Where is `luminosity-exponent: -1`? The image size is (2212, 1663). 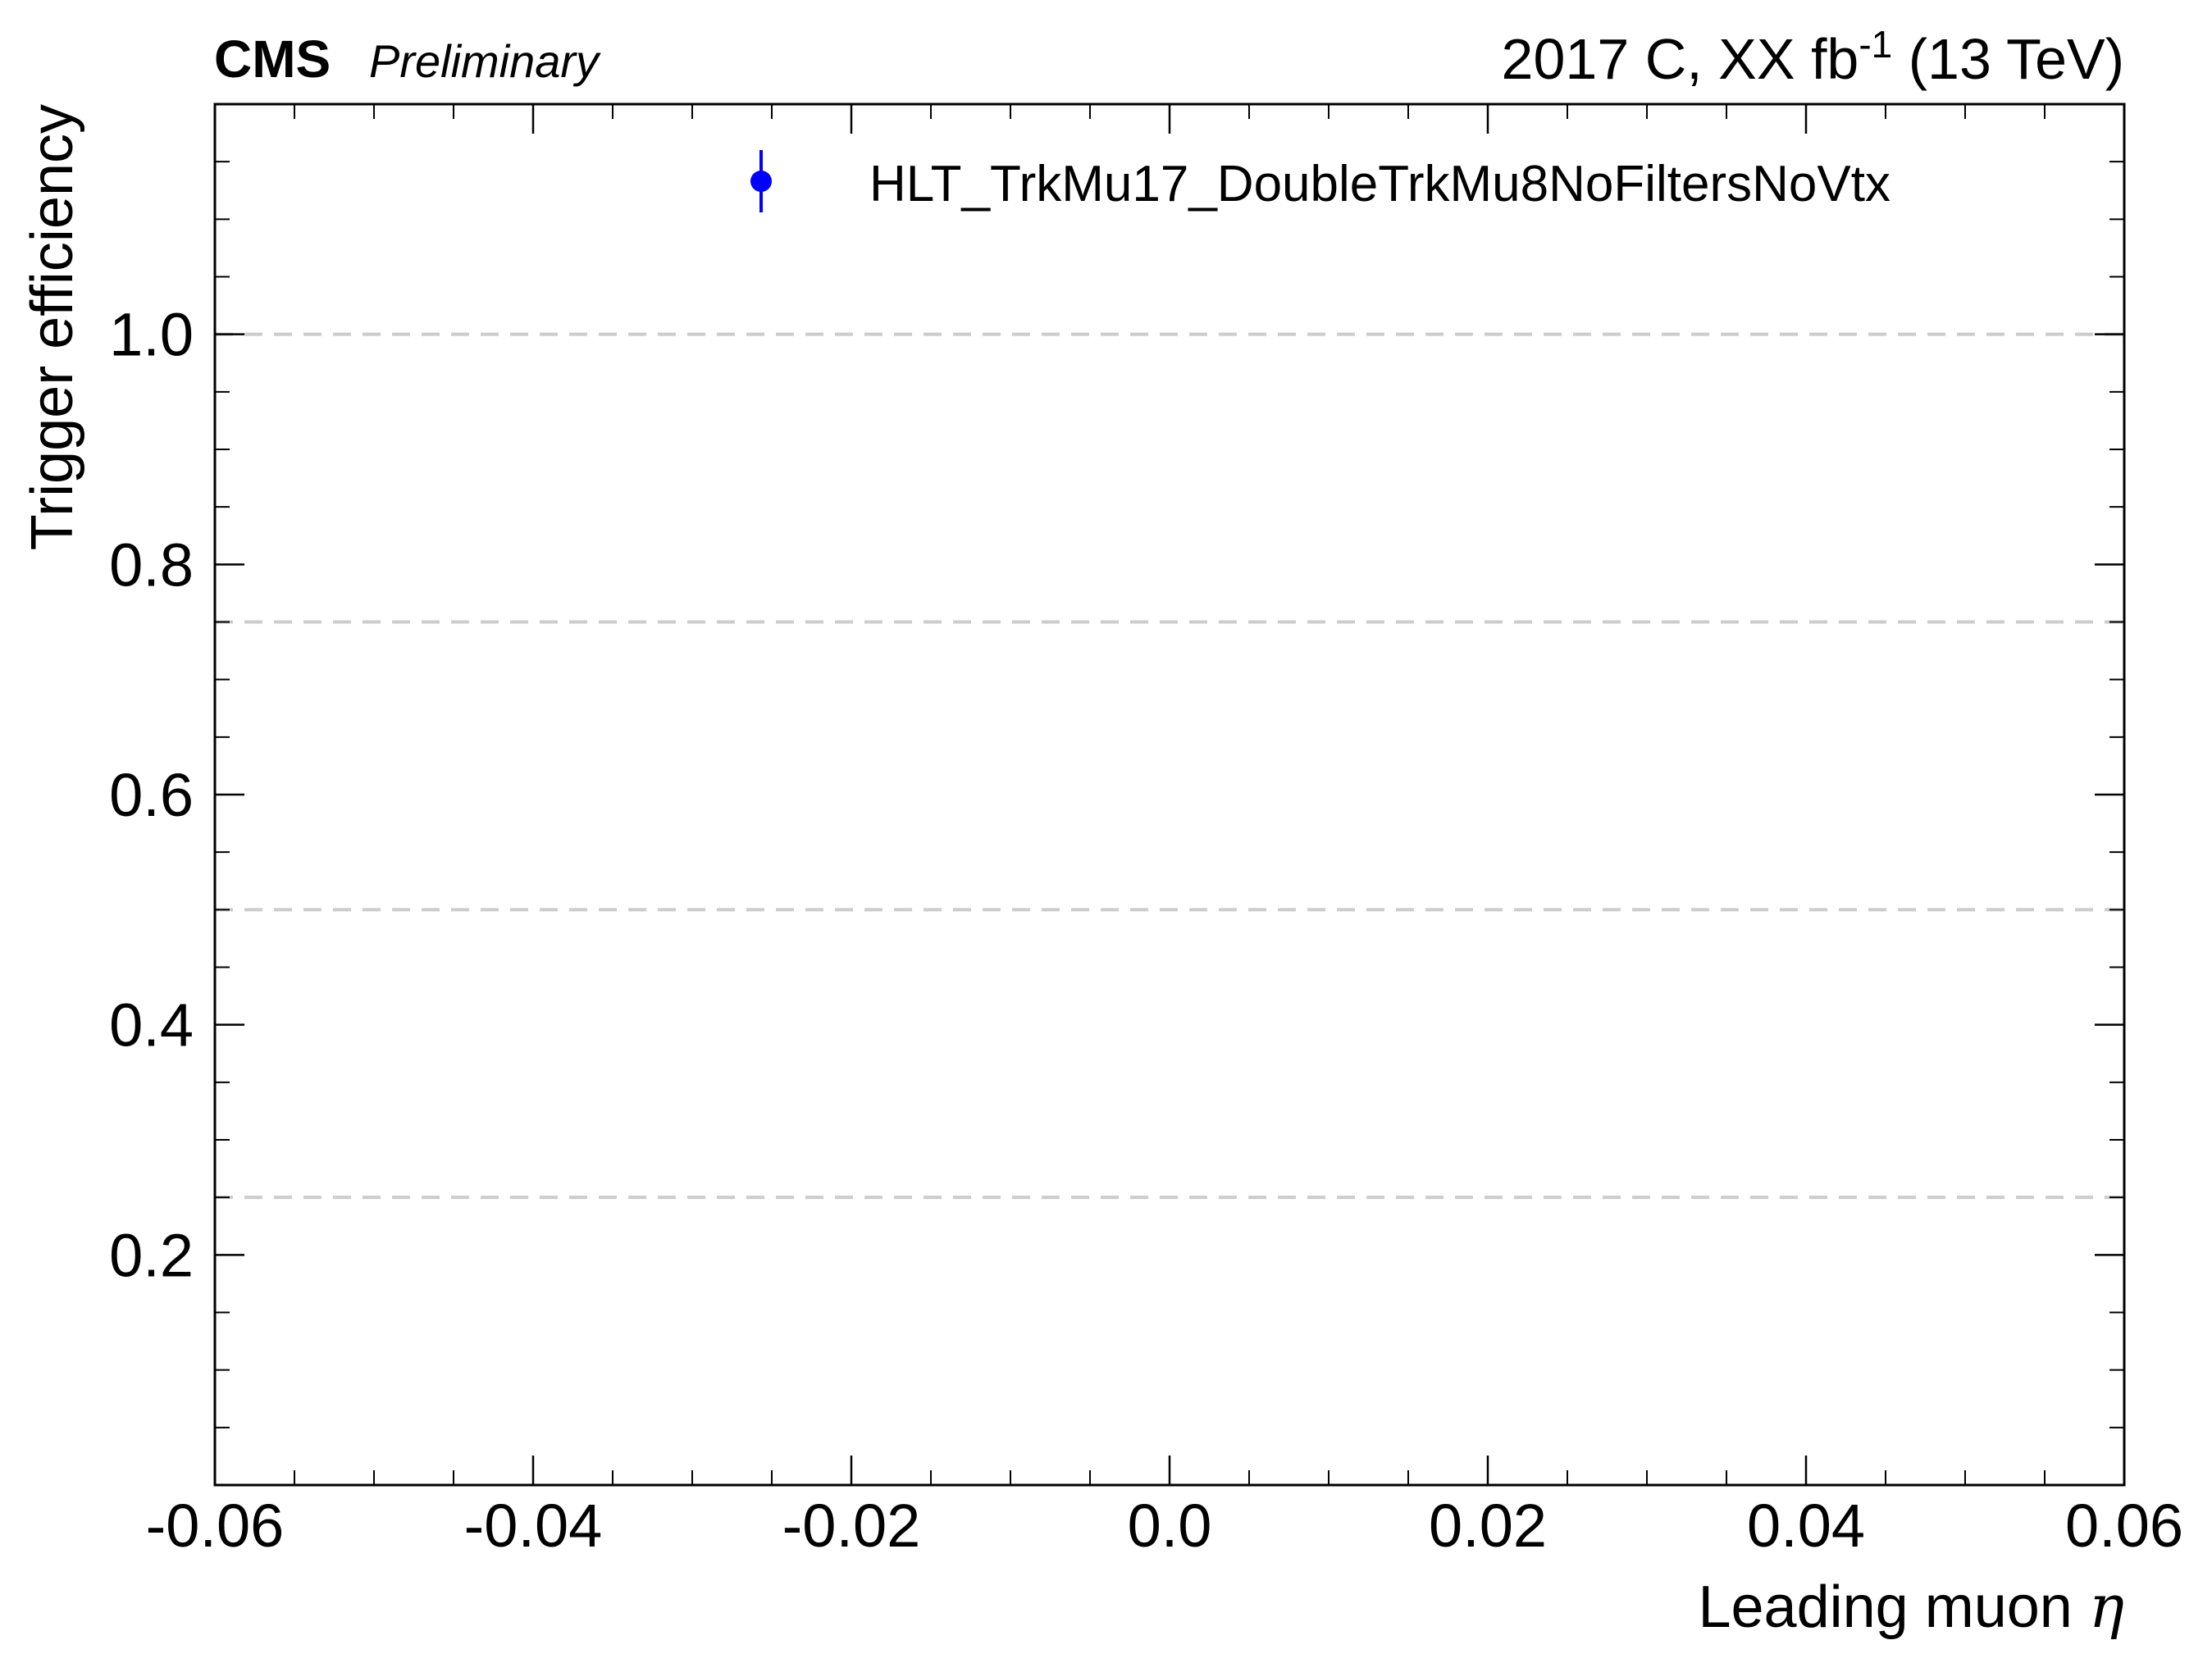
luminosity-exponent: -1 is located at coordinates (1875, 44).